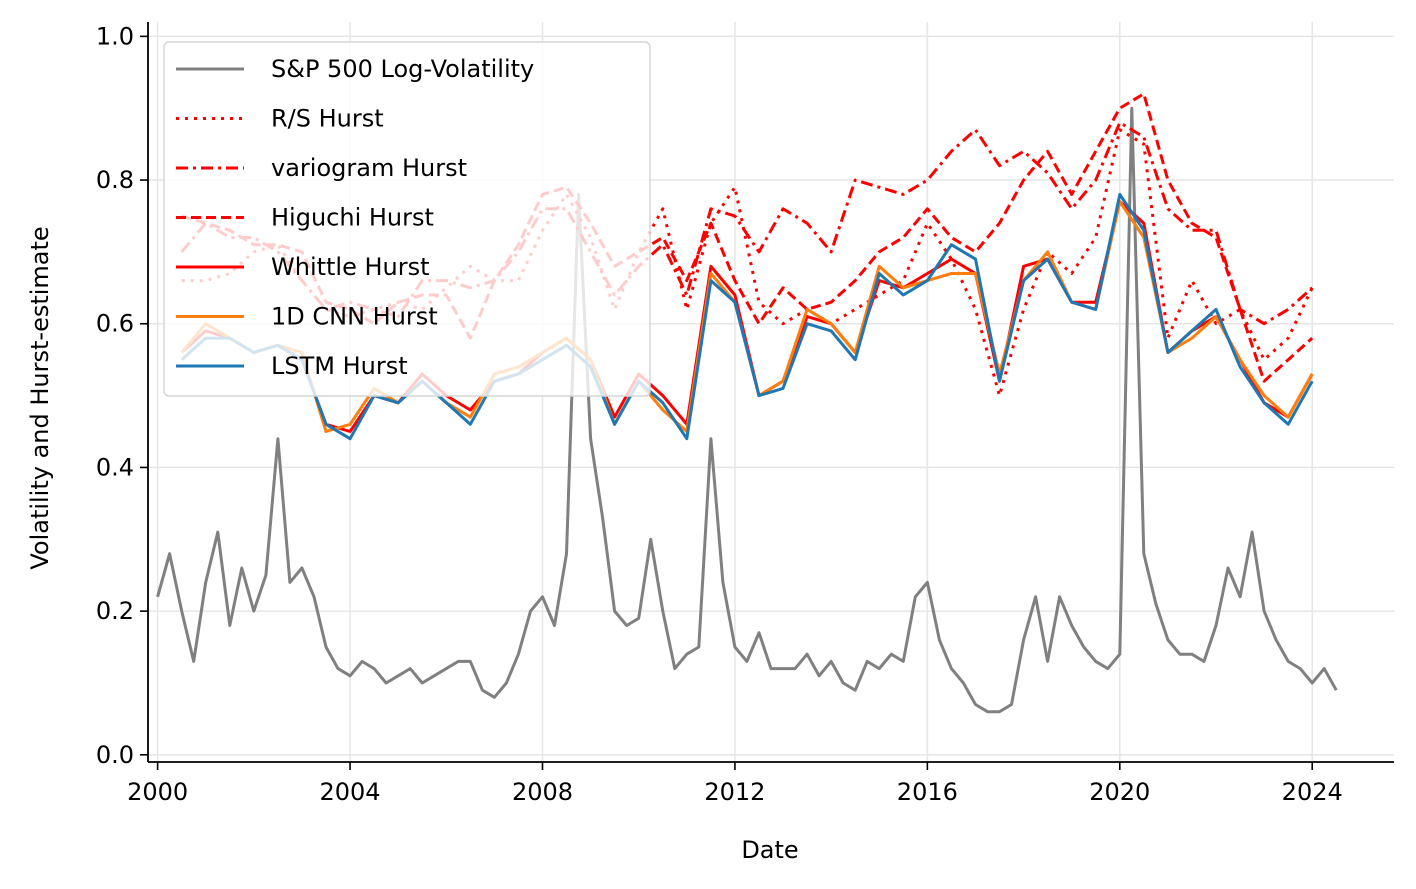 The width and height of the screenshot is (1416, 889). What do you see at coordinates (115, 611) in the screenshot?
I see `y-tick-label: 0.2` at bounding box center [115, 611].